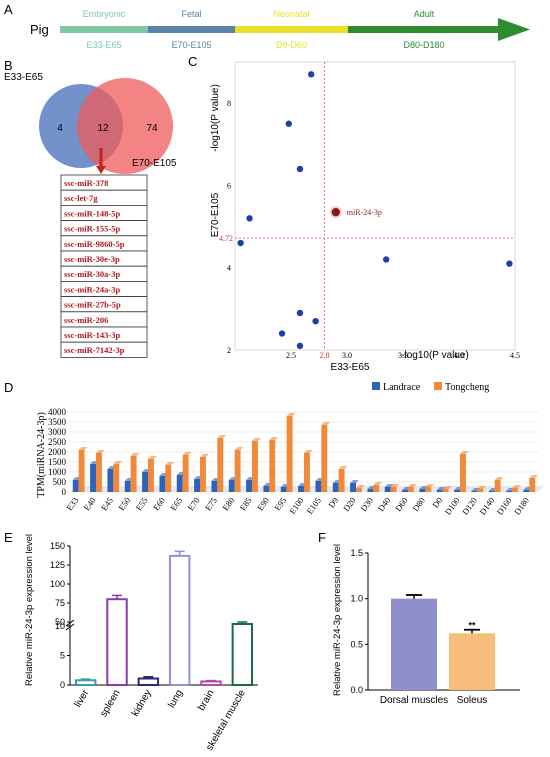  I want to click on x-tick-label: E55, so click(142, 503).